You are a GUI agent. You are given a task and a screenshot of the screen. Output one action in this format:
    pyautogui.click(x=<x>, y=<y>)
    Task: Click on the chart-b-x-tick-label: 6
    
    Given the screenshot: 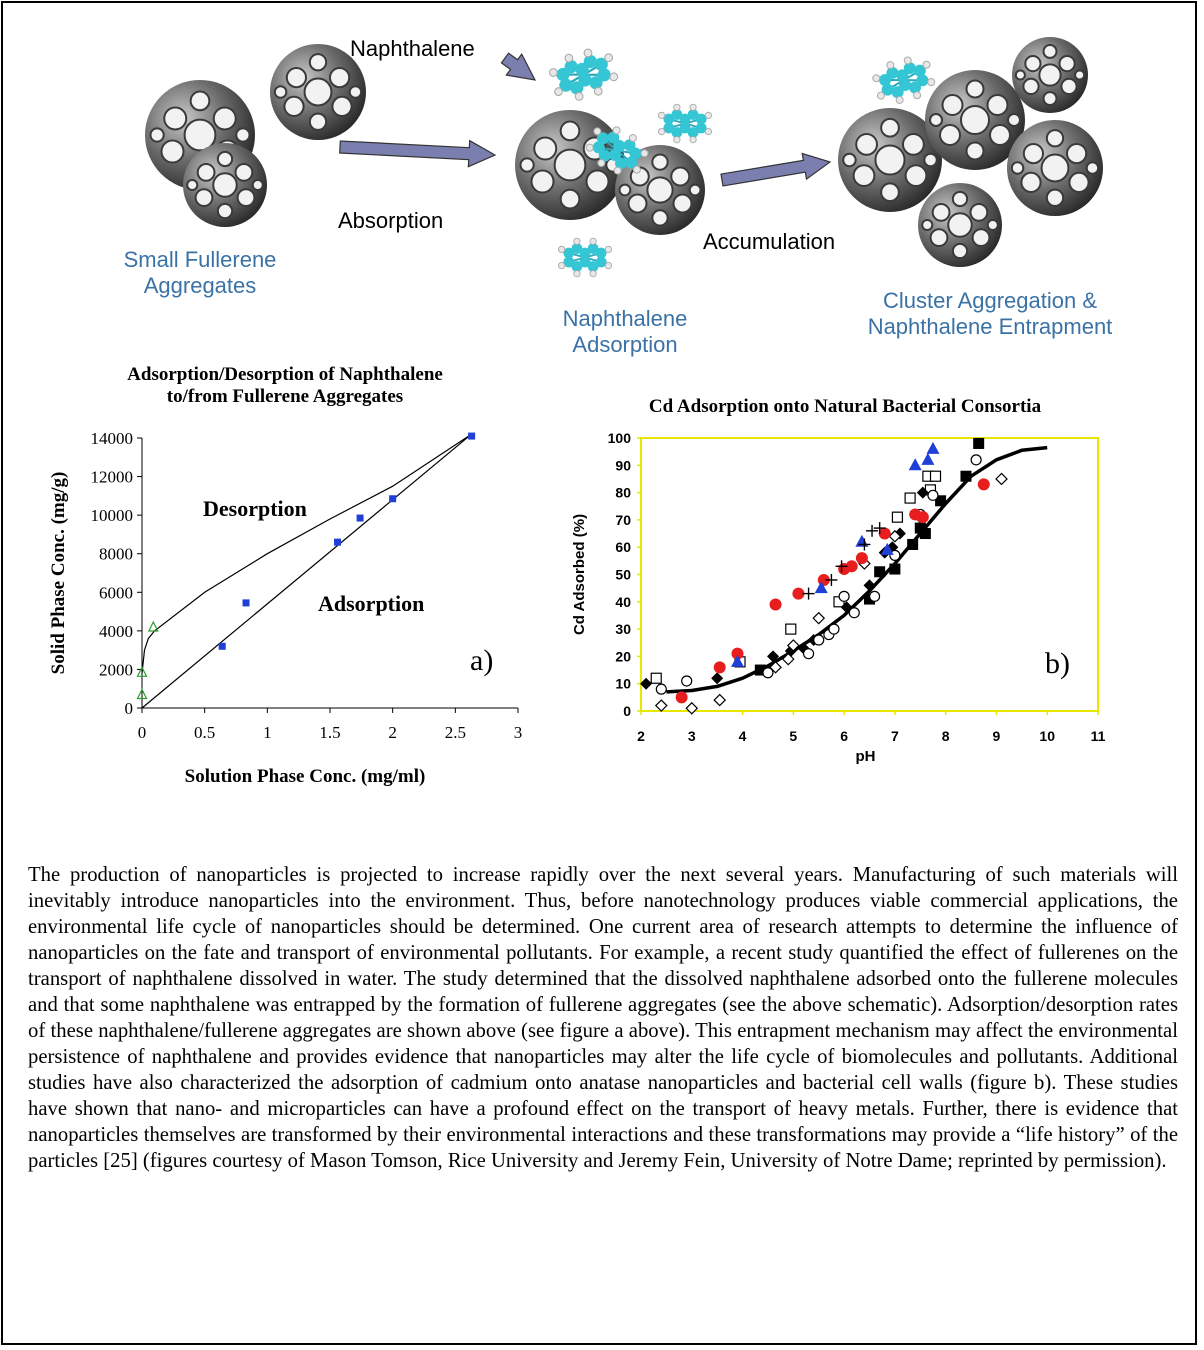 What is the action you would take?
    pyautogui.click(x=844, y=736)
    